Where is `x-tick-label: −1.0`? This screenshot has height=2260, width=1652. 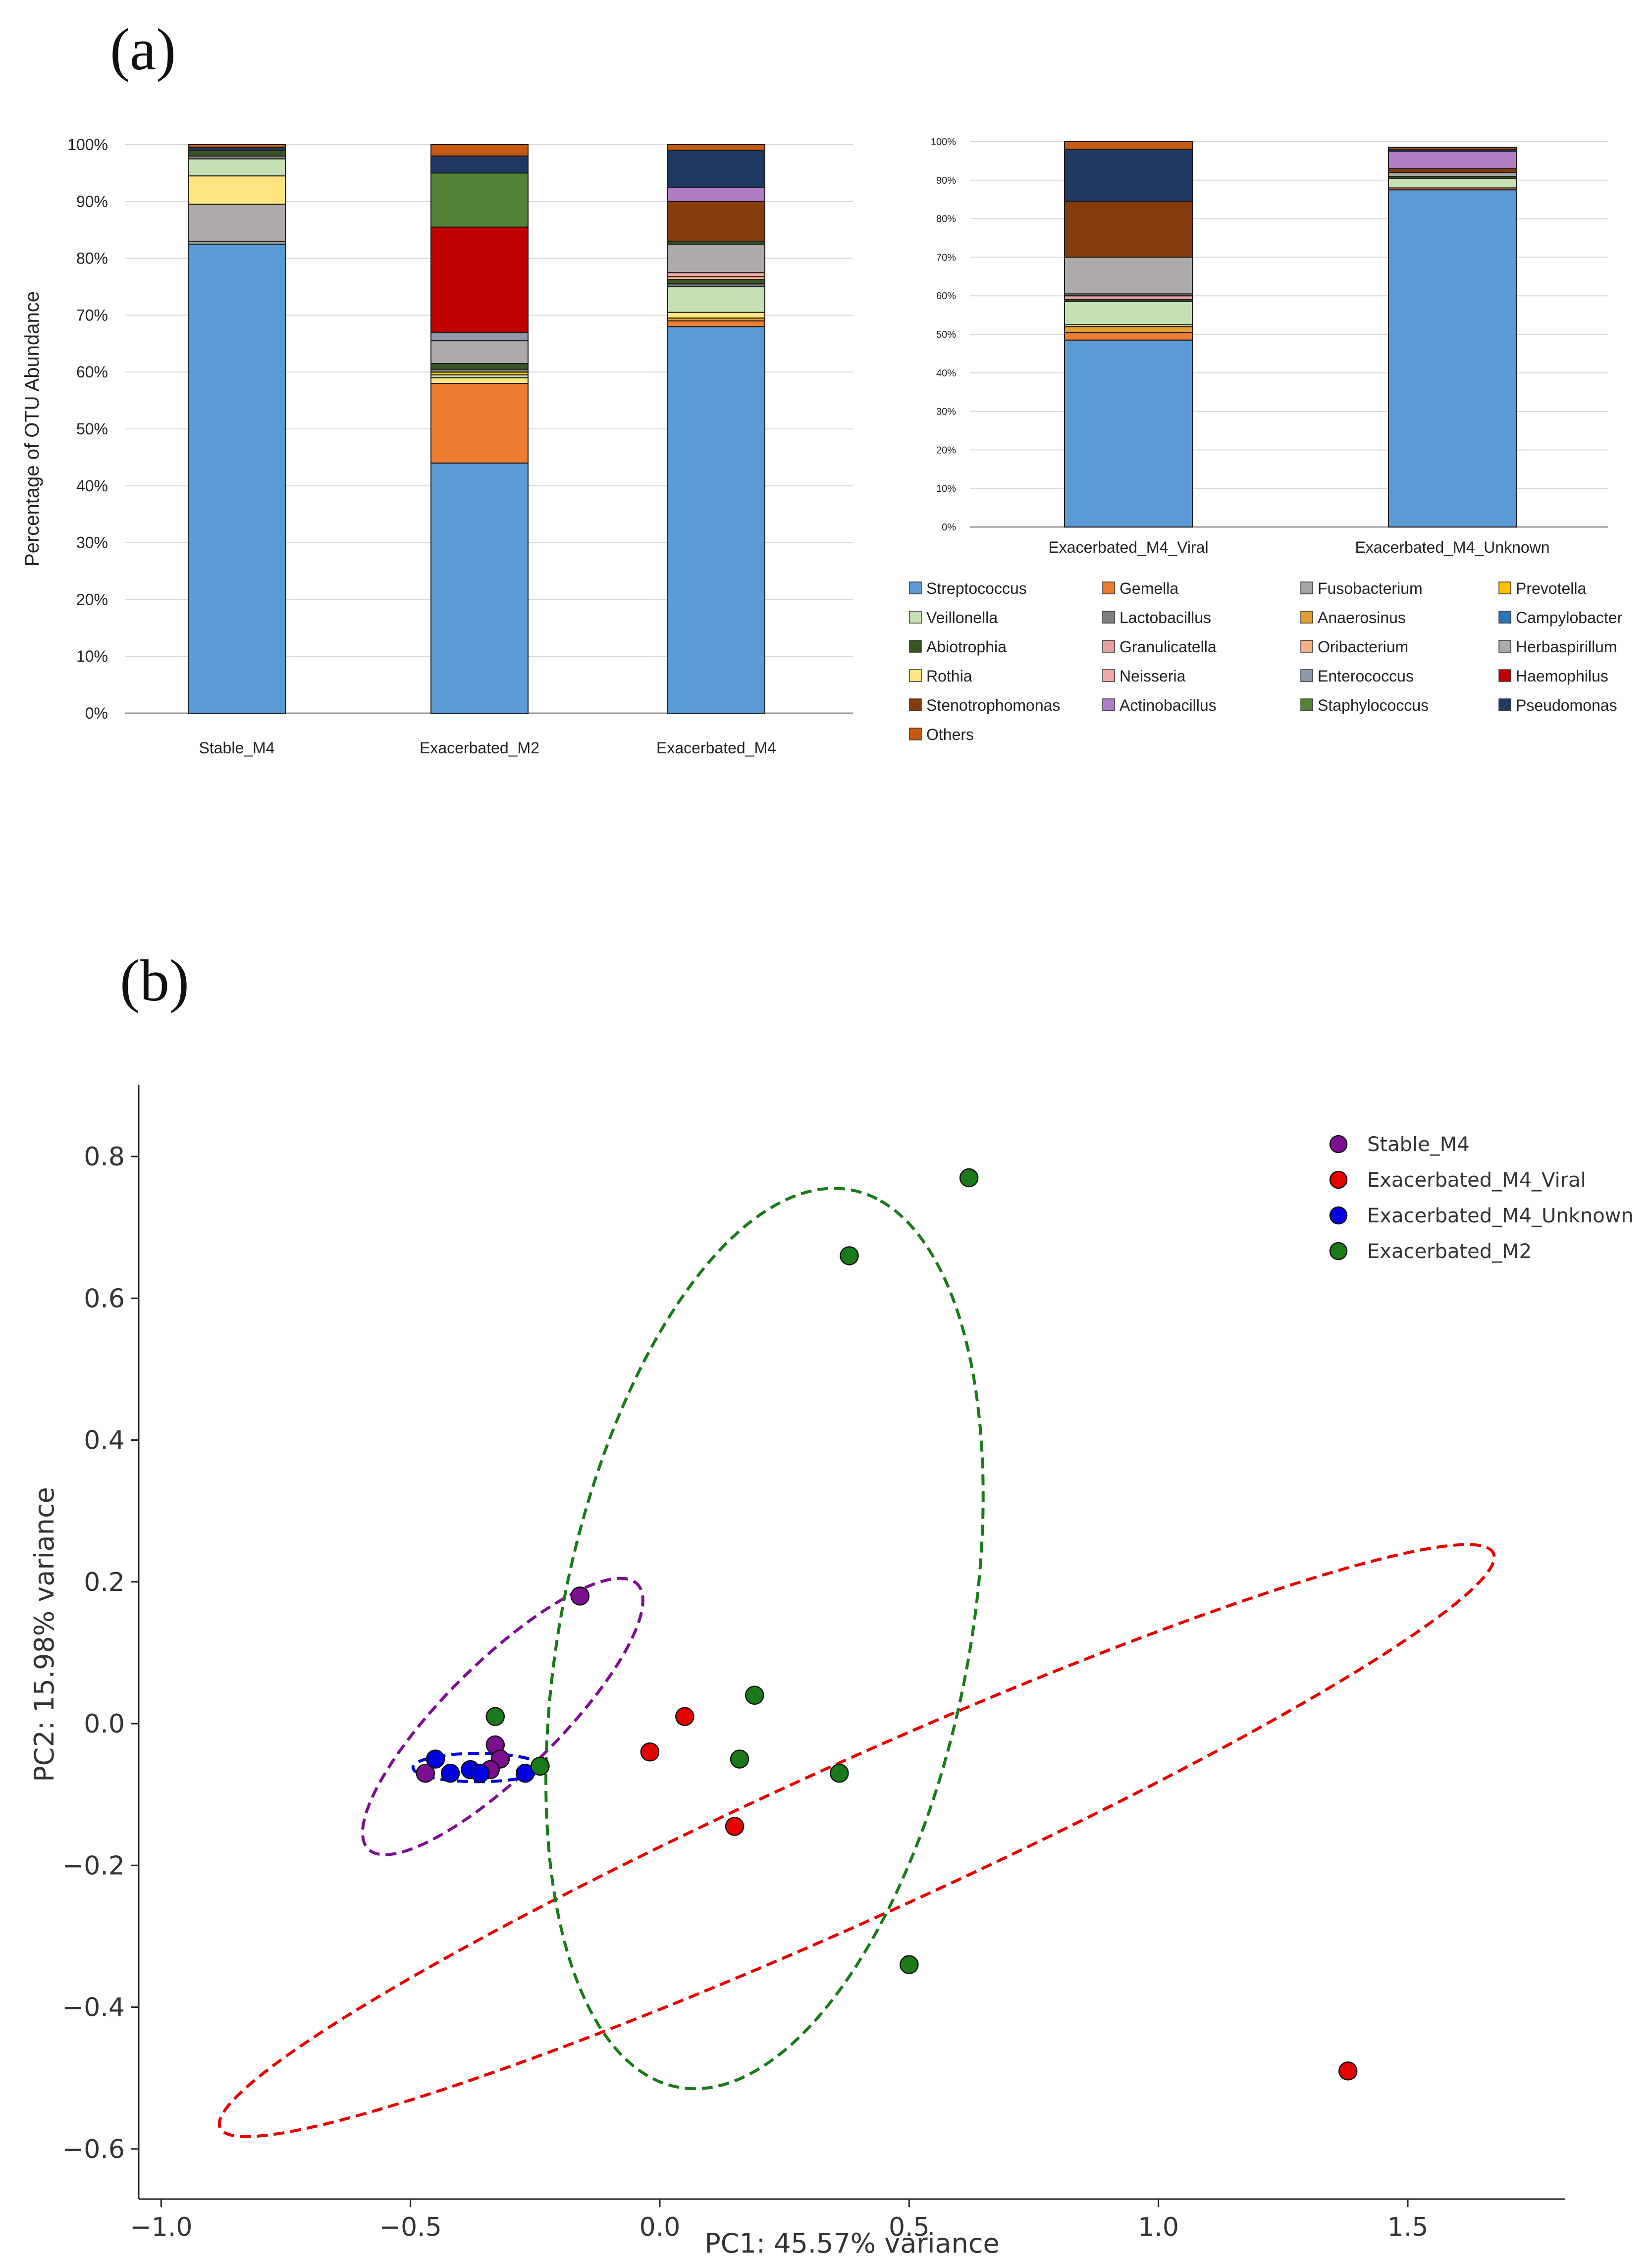 x-tick-label: −1.0 is located at coordinates (161, 2227).